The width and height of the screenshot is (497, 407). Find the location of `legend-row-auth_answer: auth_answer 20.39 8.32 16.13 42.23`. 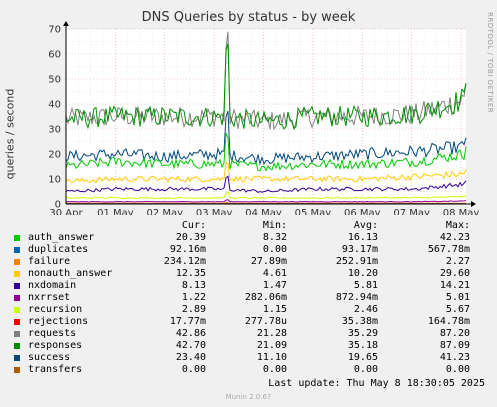

legend-row-auth_answer: auth_answer 20.39 8.32 16.13 42.23 is located at coordinates (248, 238).